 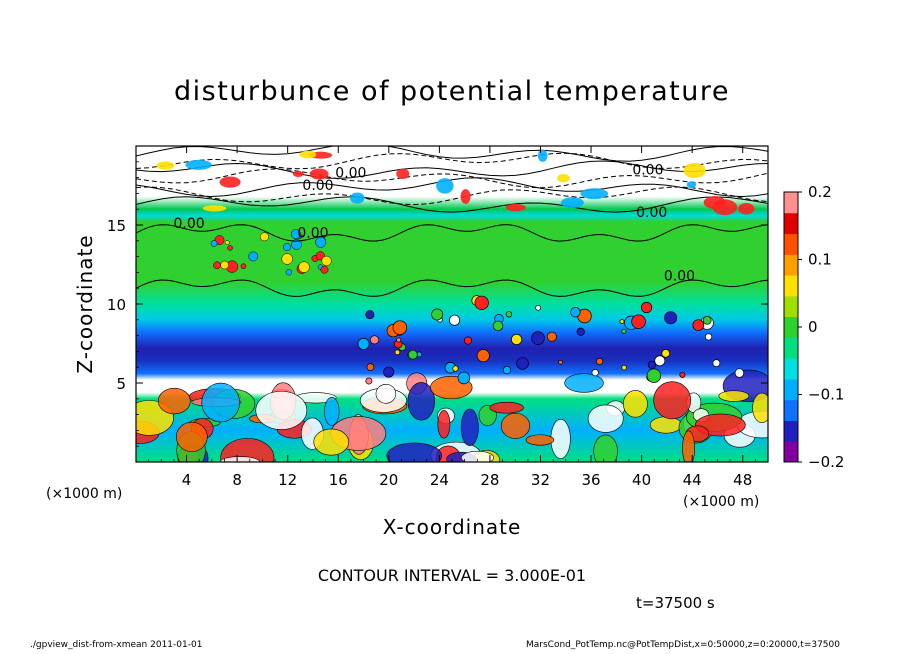 I want to click on x-unit-left: (×1000 m), so click(x=84, y=494).